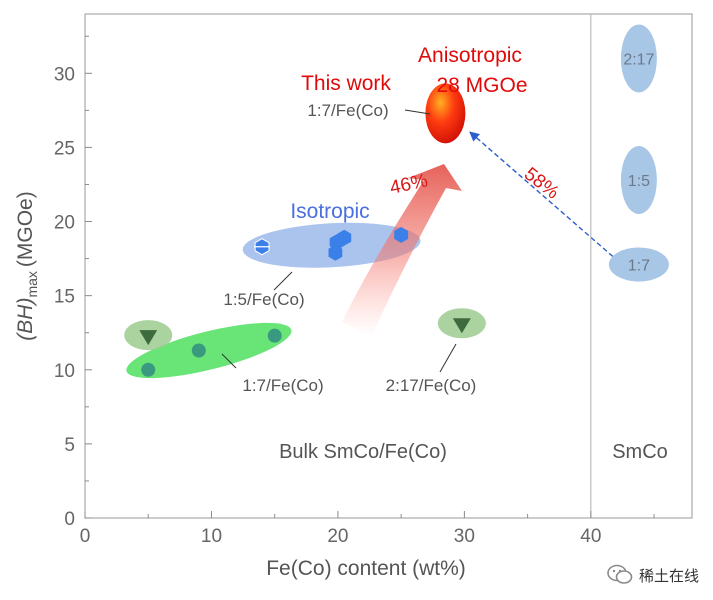 The image size is (713, 600). Describe the element at coordinates (64, 223) in the screenshot. I see `y-tick-label: 20` at that location.